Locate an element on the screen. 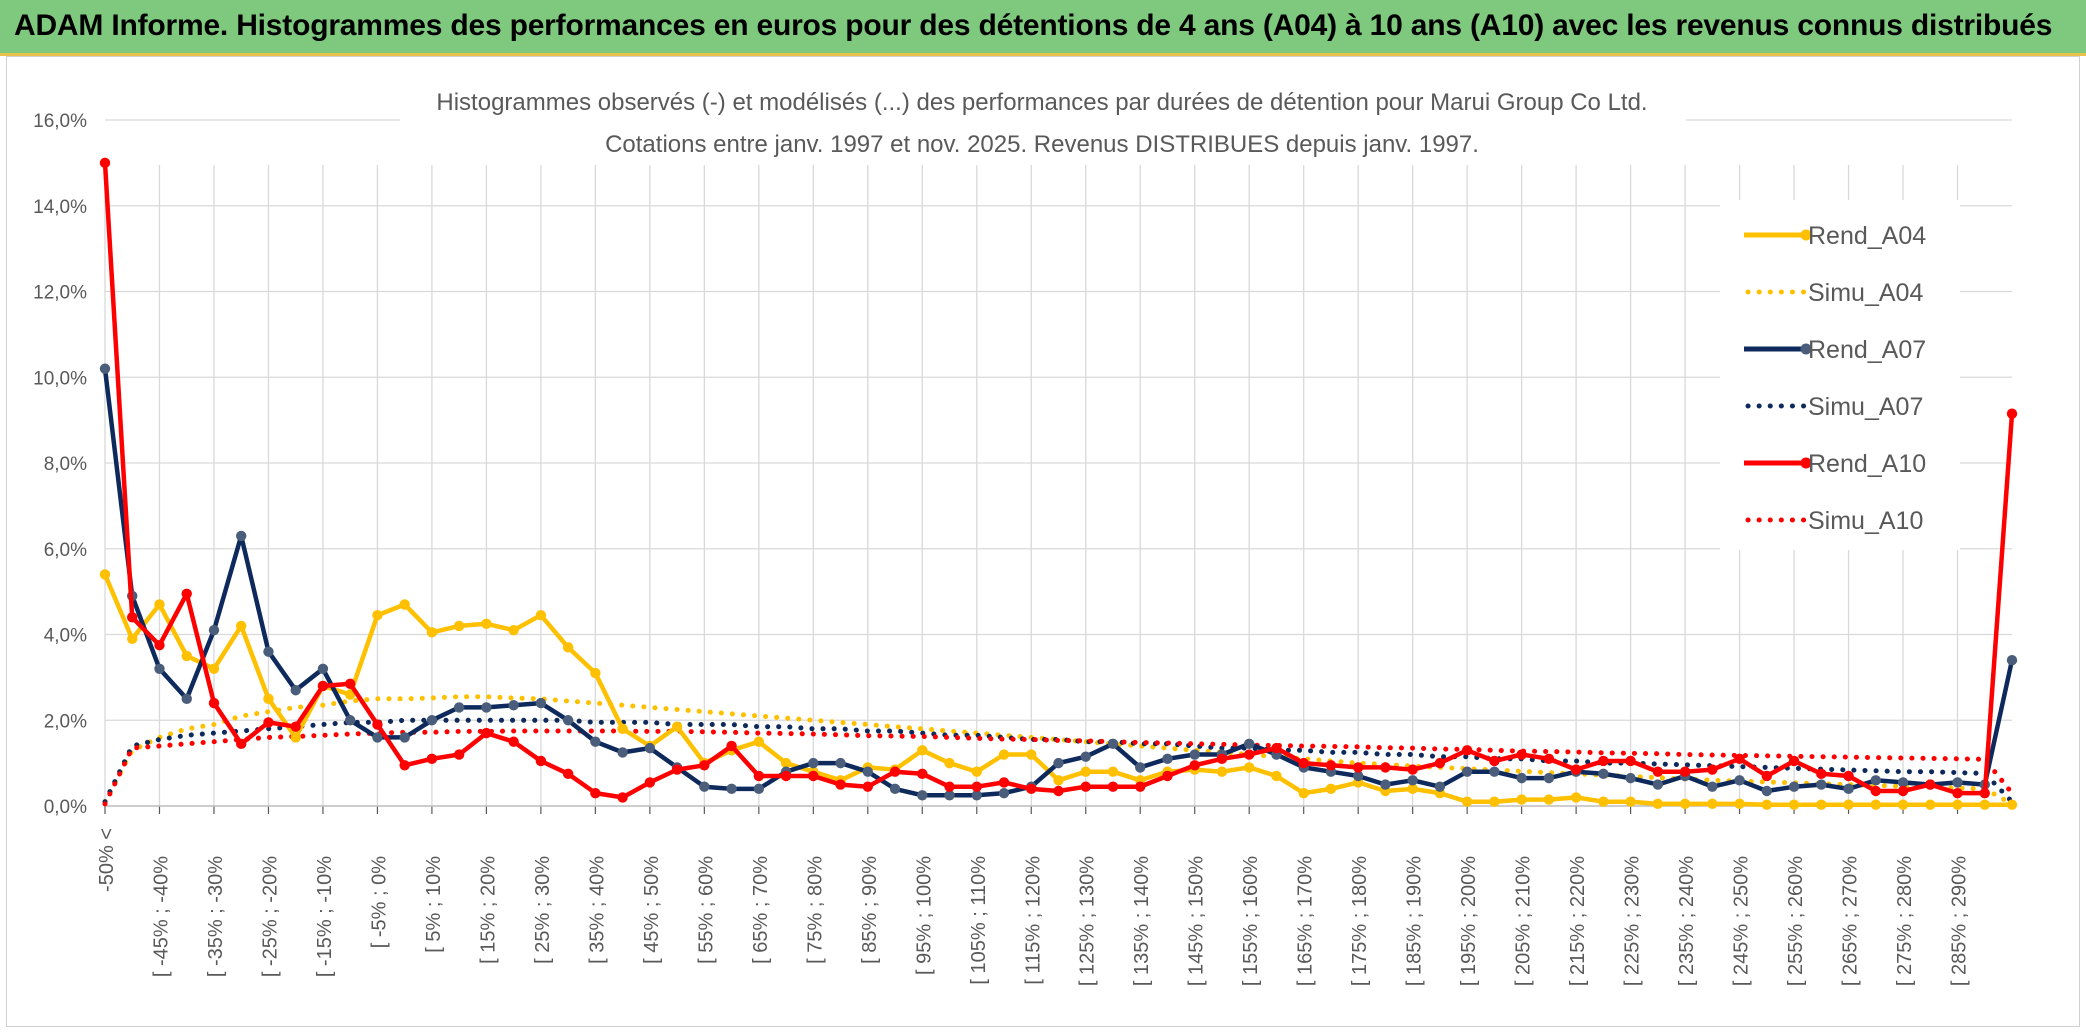 The height and width of the screenshot is (1033, 2086). x-tick-label: [ 205% ; 210% is located at coordinates (1524, 921).